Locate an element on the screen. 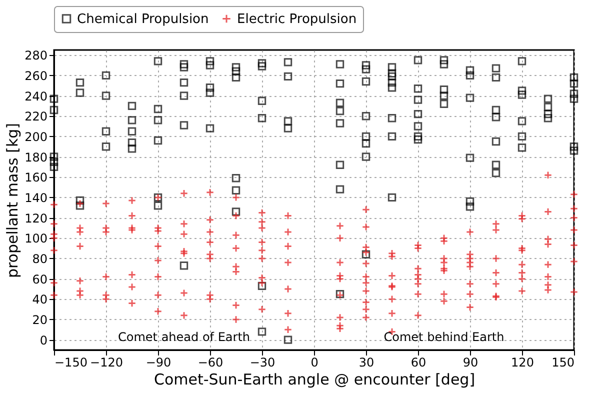 This screenshot has width=608, height=420. y-axis-title: propellant mass [kg] is located at coordinates (13, 200).